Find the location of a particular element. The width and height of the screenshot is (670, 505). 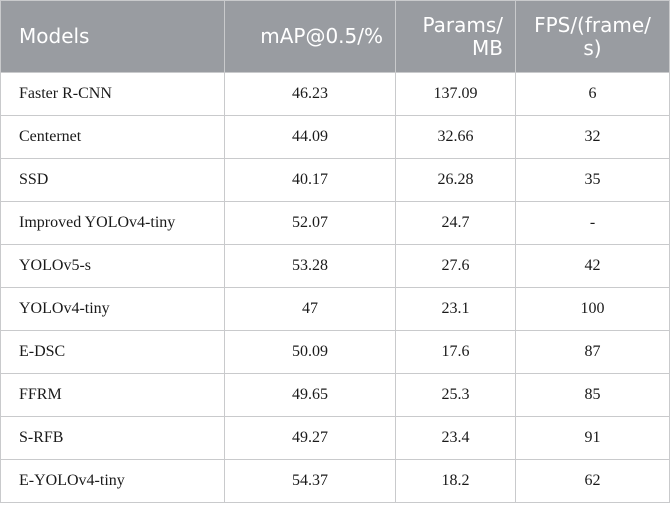

params-cell: 32.66 is located at coordinates (456, 137).